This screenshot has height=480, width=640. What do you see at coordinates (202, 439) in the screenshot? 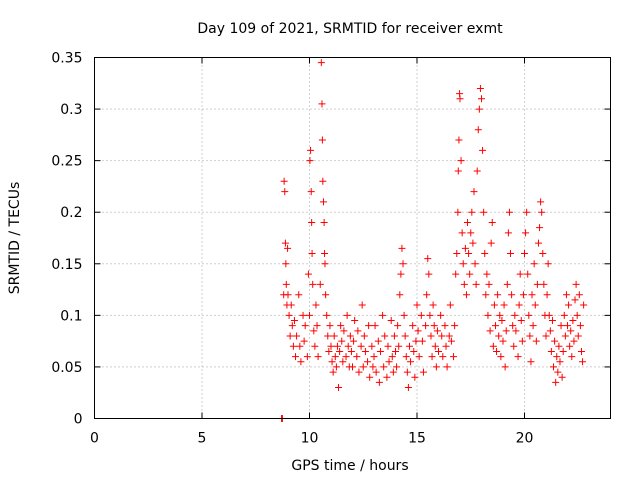
I see `x-tick-label: 5` at bounding box center [202, 439].